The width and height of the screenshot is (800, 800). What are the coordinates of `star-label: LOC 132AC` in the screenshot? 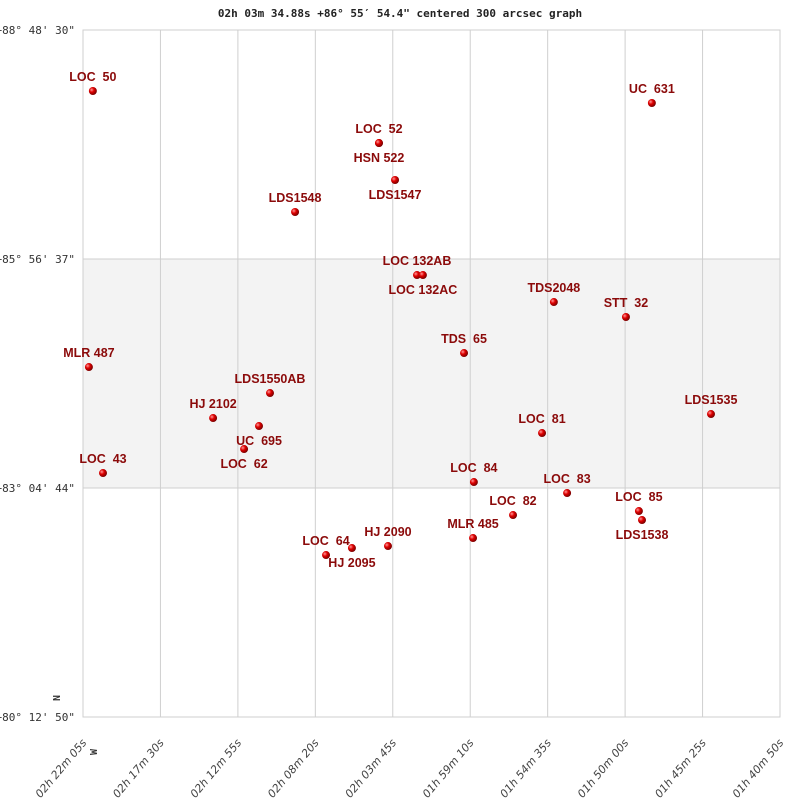 It's located at (423, 290).